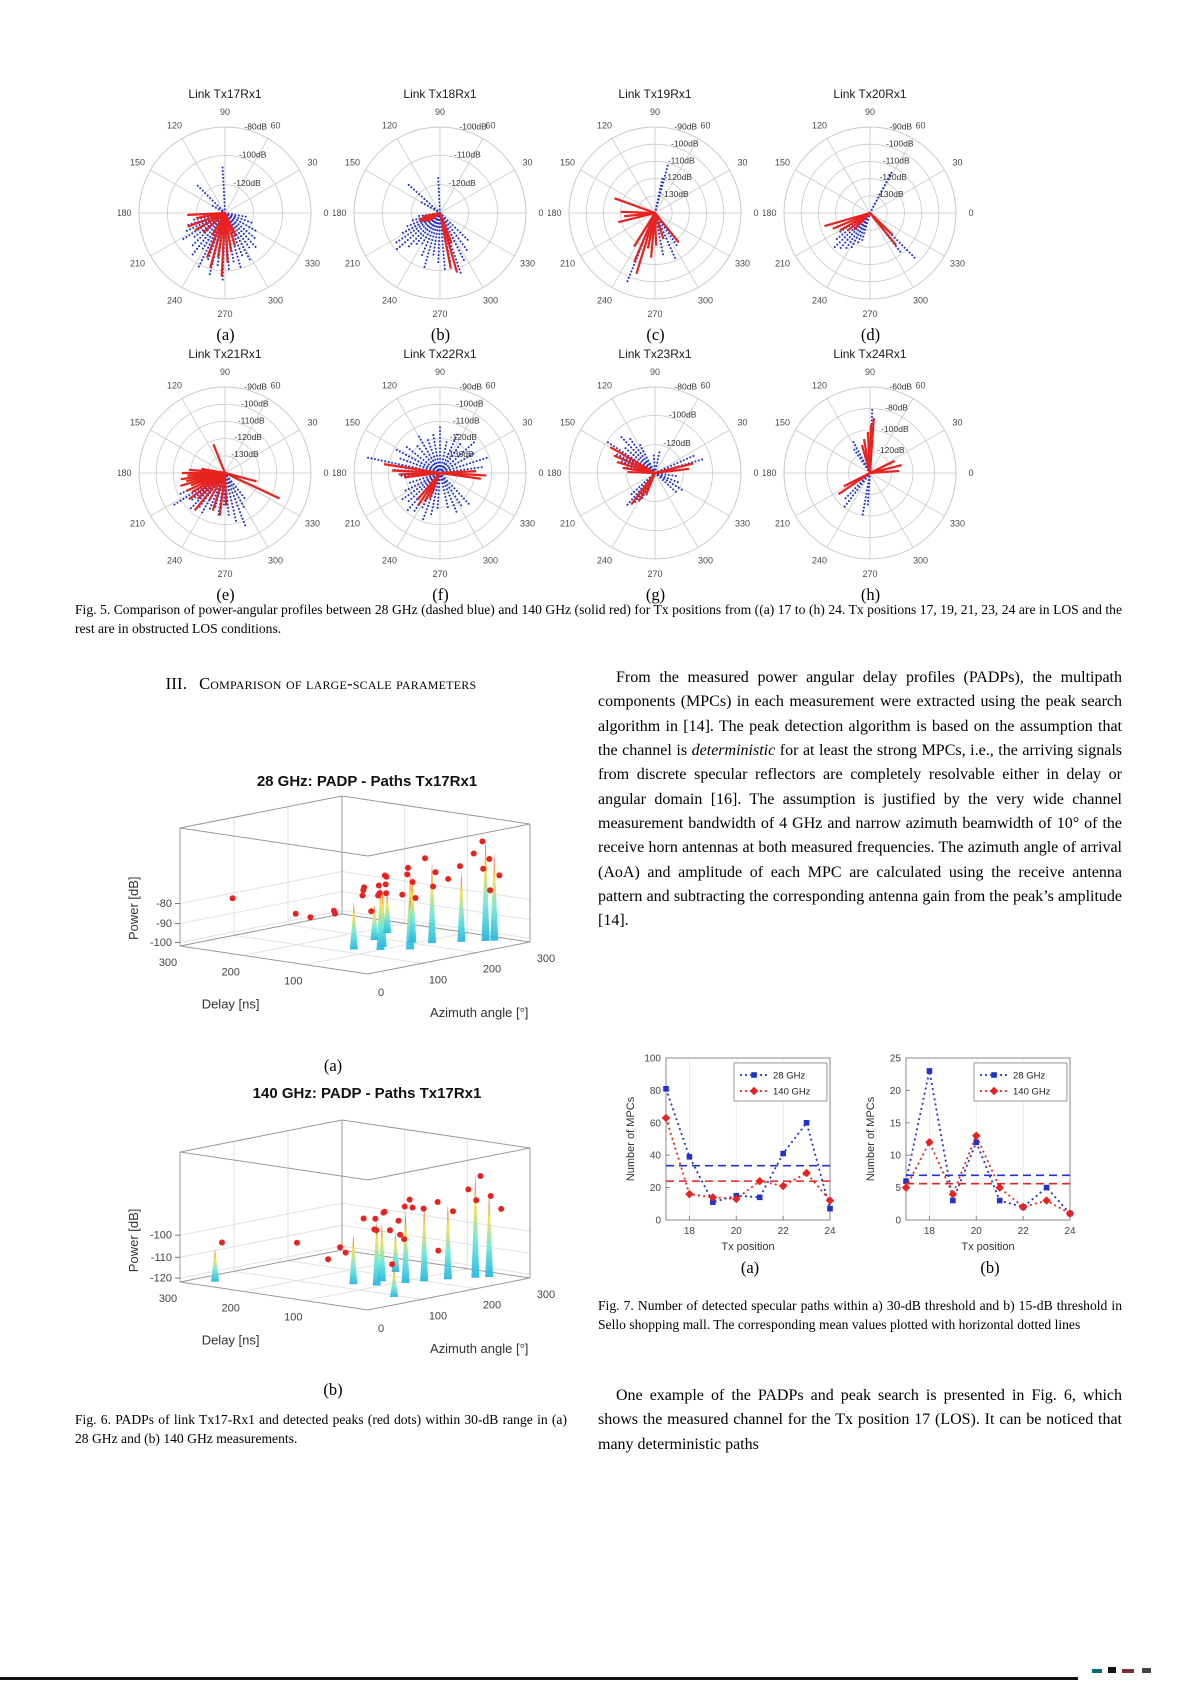 The height and width of the screenshot is (1685, 1192). I want to click on figure6-sub-b: (b), so click(333, 1389).